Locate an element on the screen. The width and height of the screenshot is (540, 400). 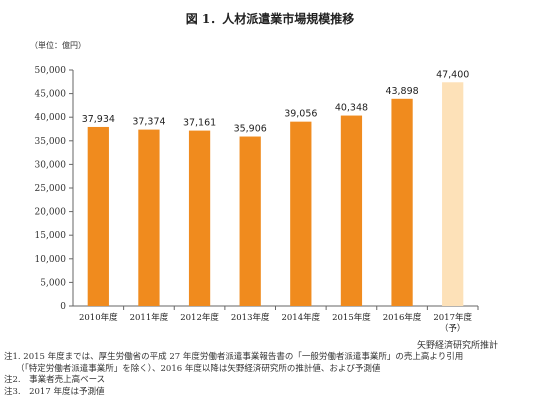
chart-title: 図 1．人材派遣業市場規模推移 is located at coordinates (270, 19).